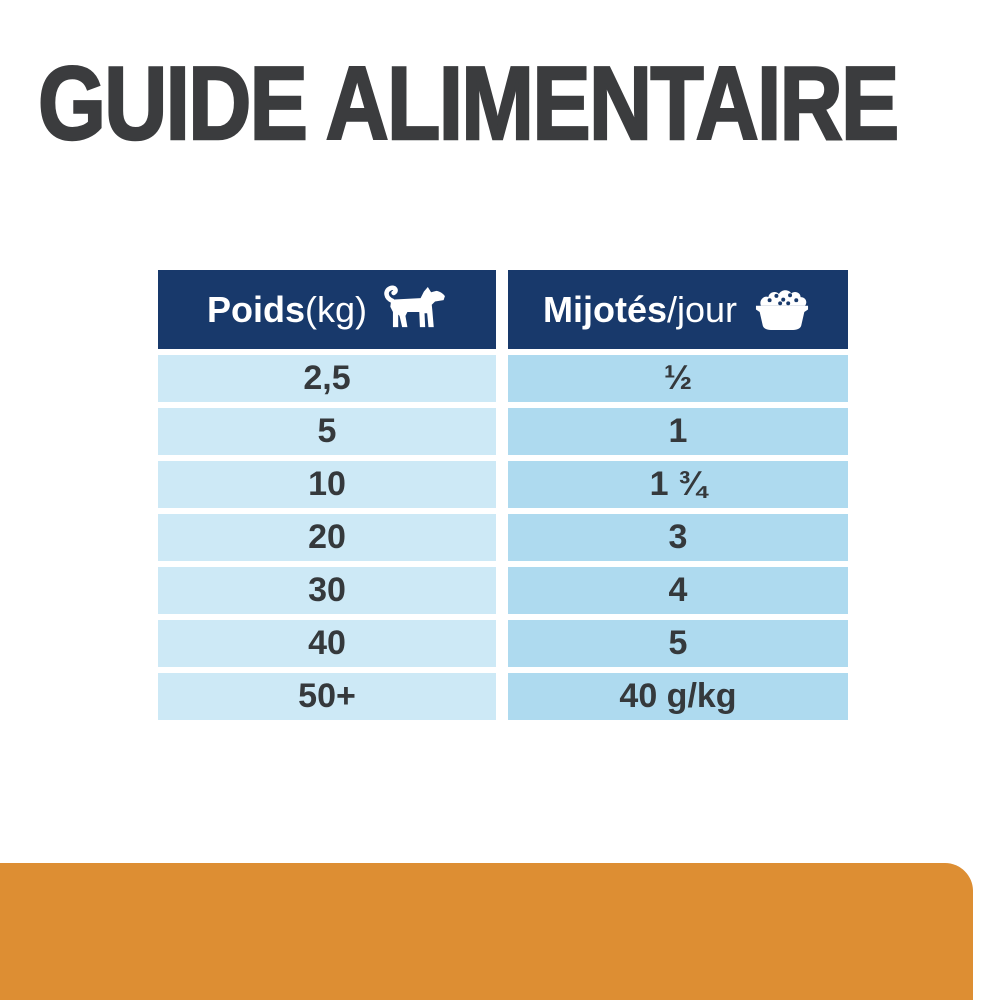 This screenshot has width=1000, height=1000. Describe the element at coordinates (327, 696) in the screenshot. I see `weight-cell: 50+` at that location.